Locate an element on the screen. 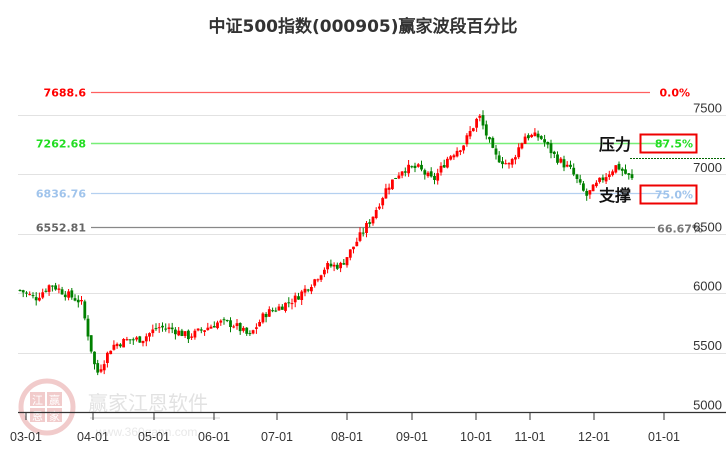 The width and height of the screenshot is (726, 450). watermark-url: www.360gann.com is located at coordinates (146, 432).